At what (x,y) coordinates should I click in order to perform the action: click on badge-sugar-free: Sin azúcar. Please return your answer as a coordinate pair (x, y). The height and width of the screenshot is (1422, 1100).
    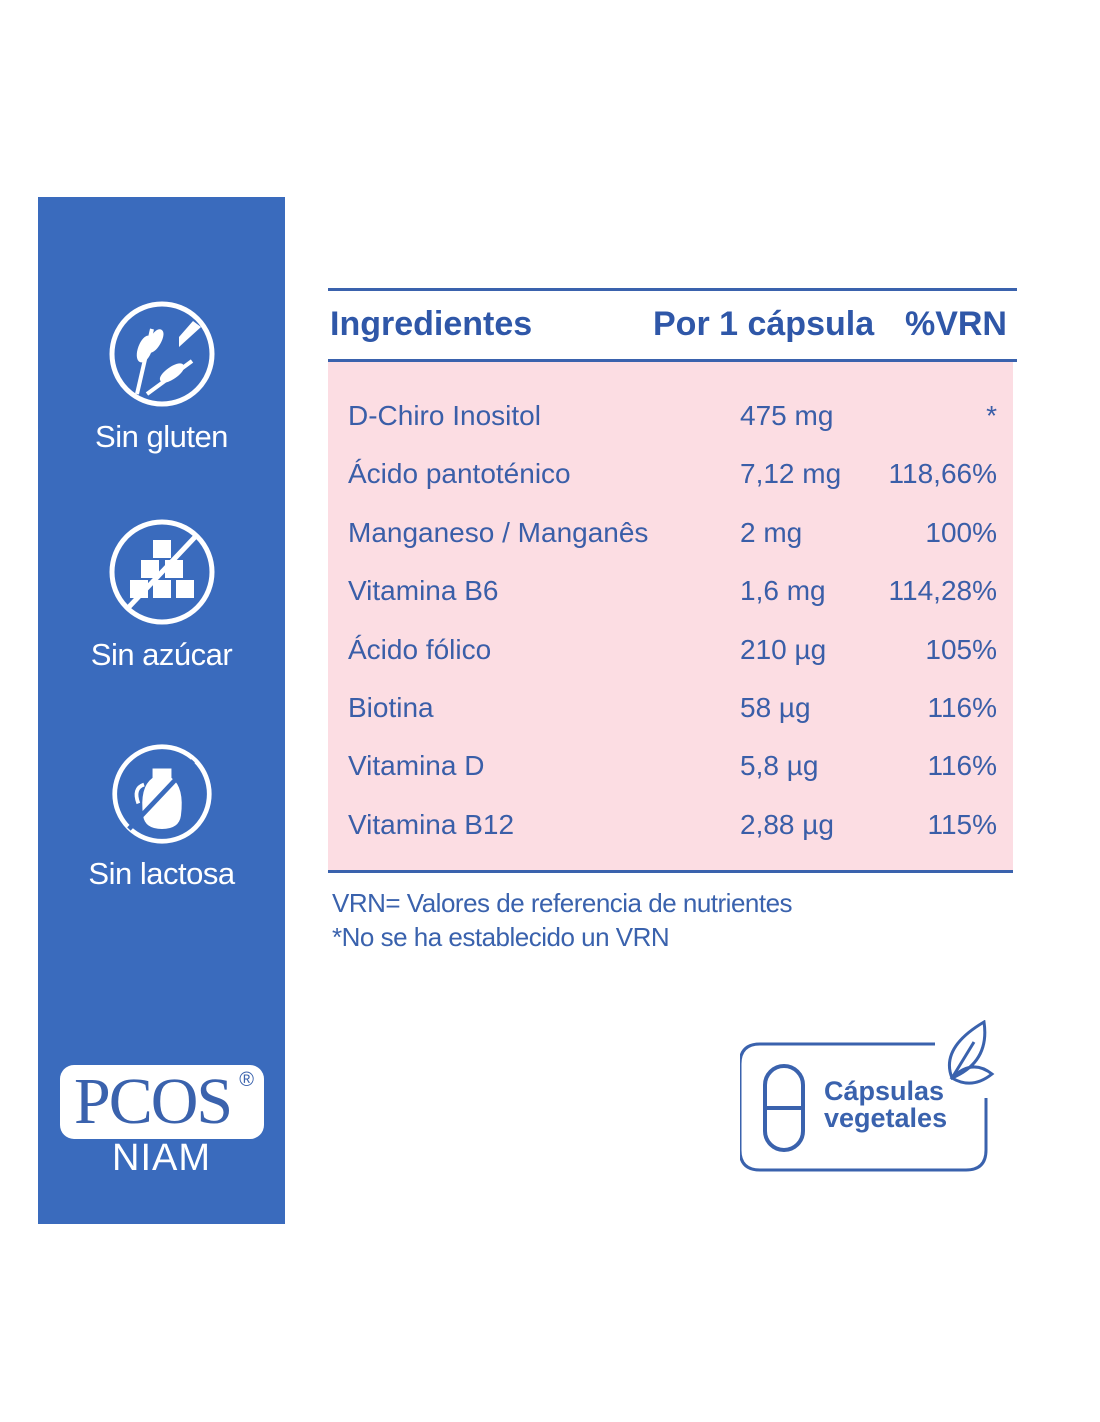
    Looking at the image, I should click on (161, 595).